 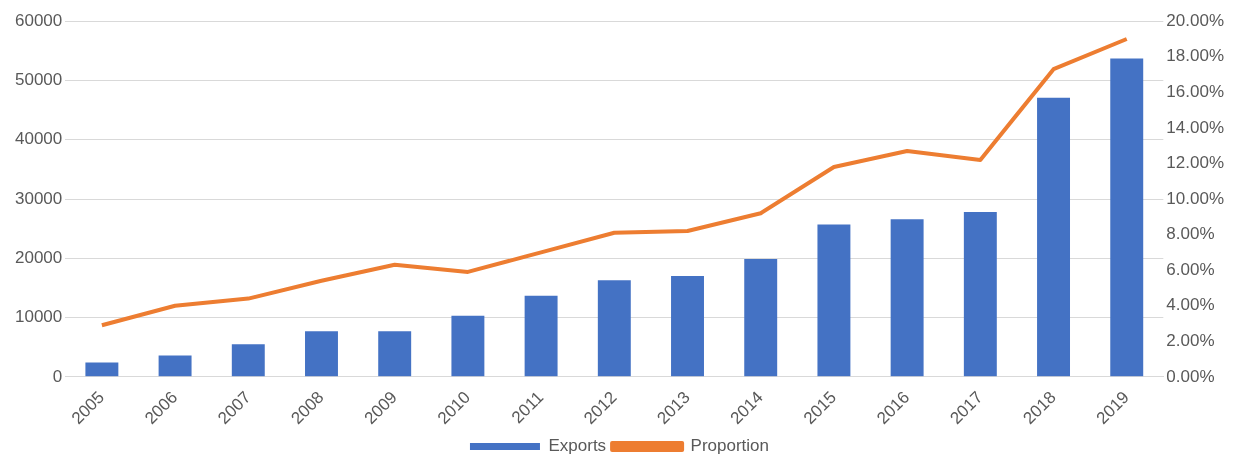 What do you see at coordinates (38, 257) in the screenshot?
I see `y-tick-label: 20000` at bounding box center [38, 257].